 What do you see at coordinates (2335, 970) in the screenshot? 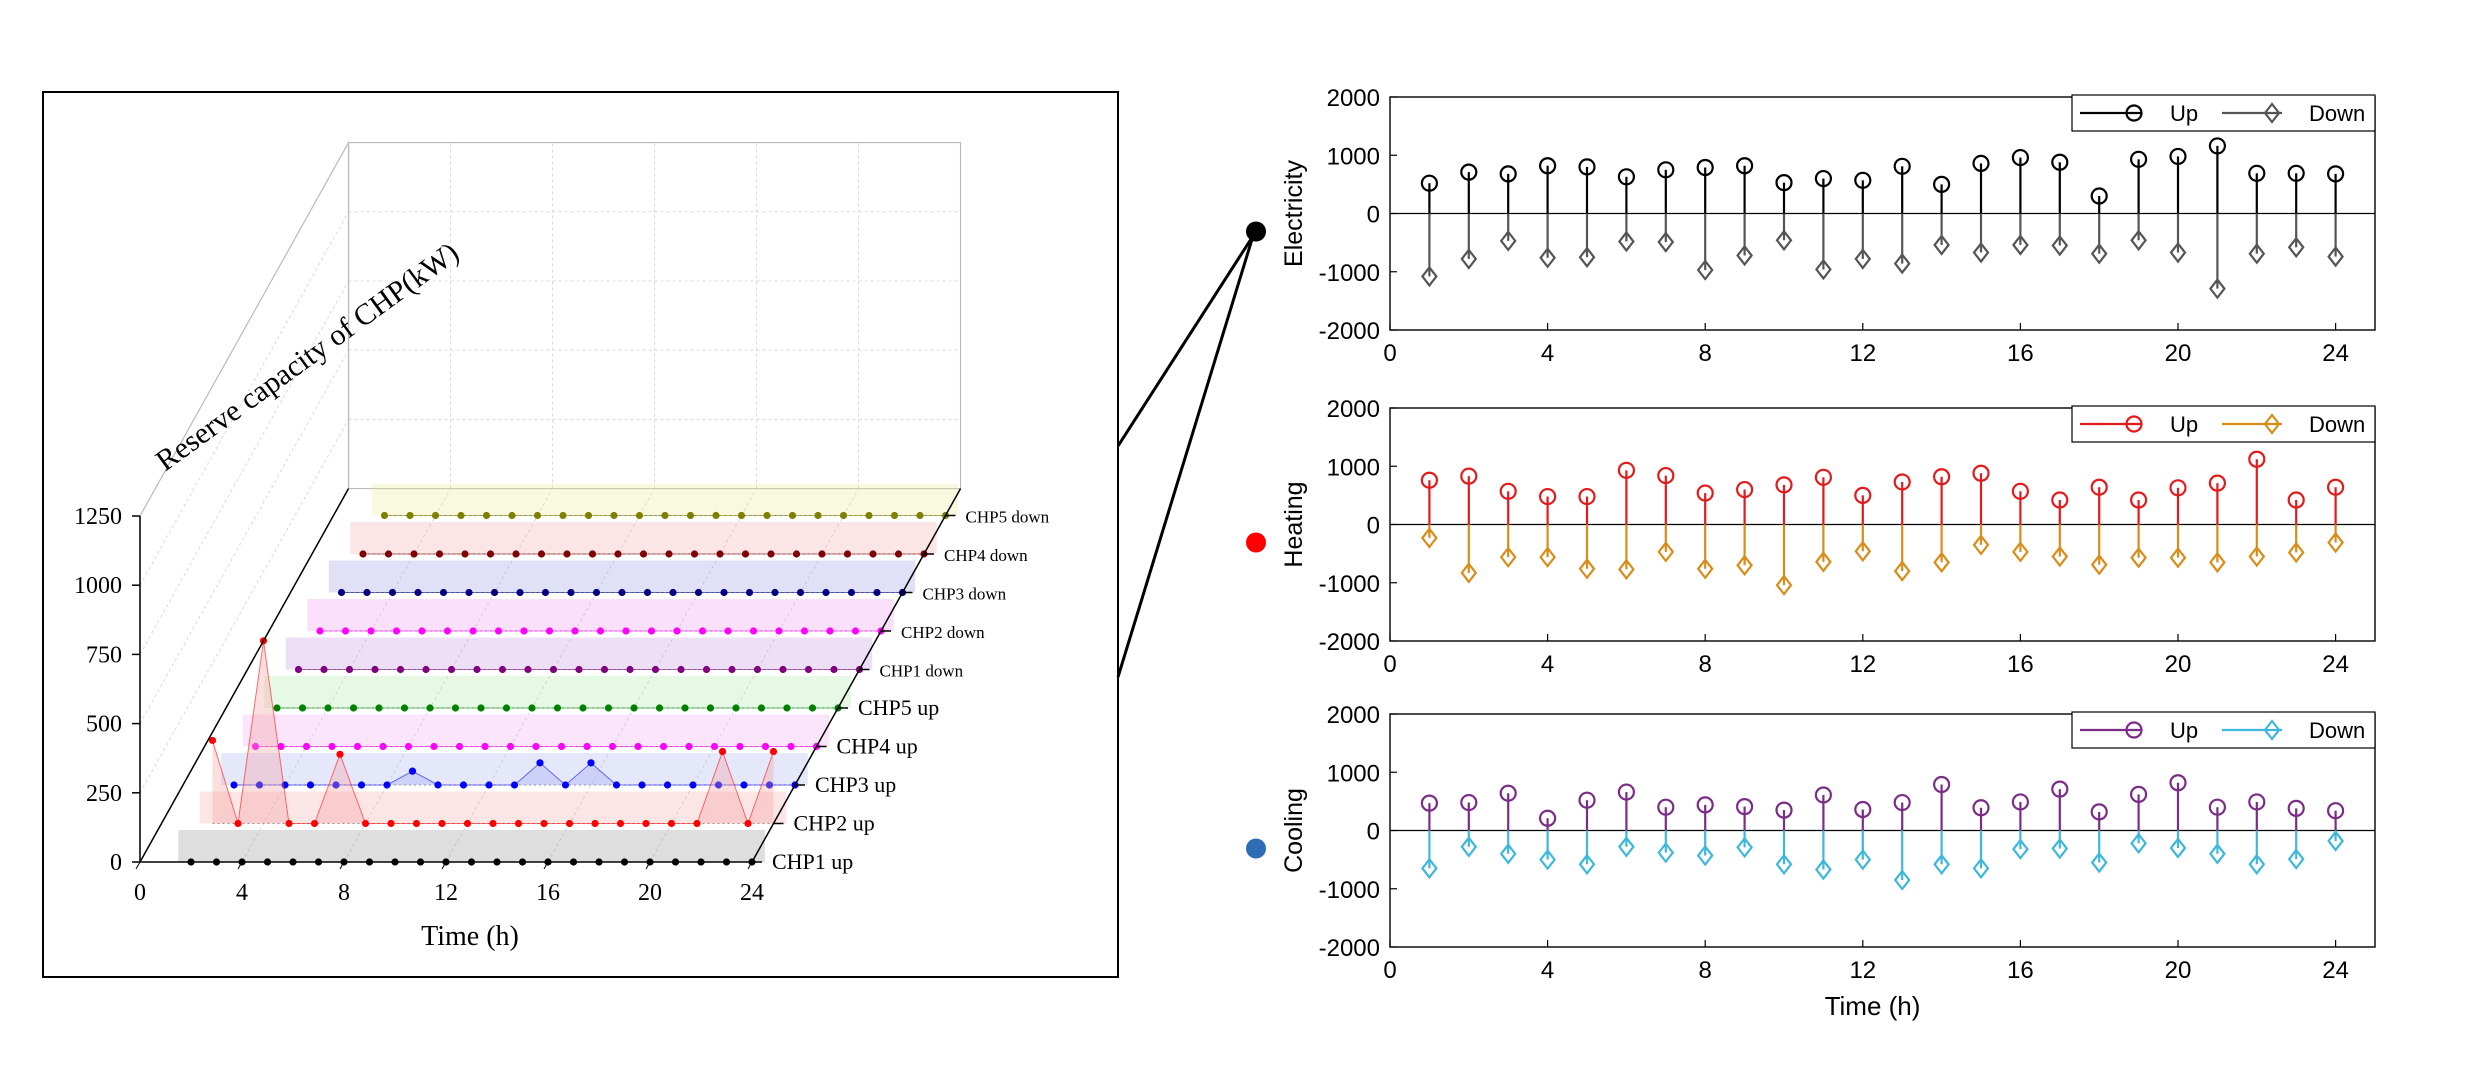
I see `x-tick-label: 24` at bounding box center [2335, 970].